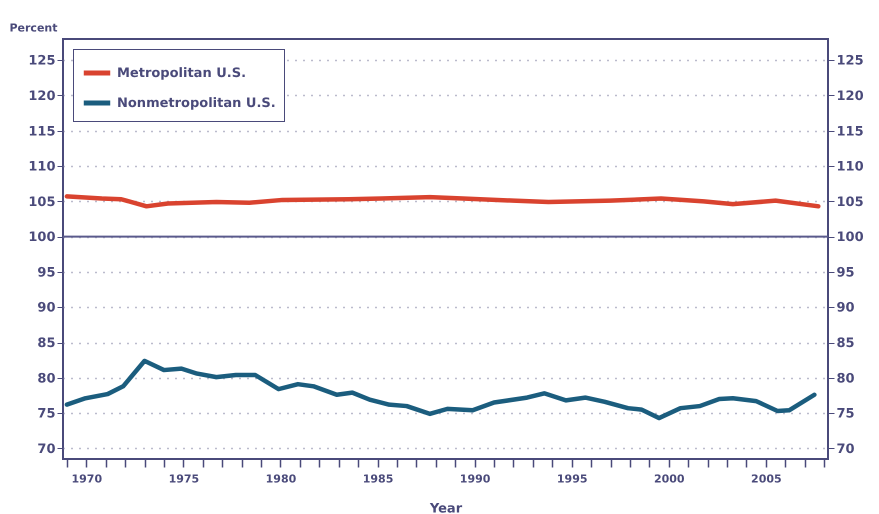 The width and height of the screenshot is (879, 514). What do you see at coordinates (42, 96) in the screenshot?
I see `y-tick-label: 120` at bounding box center [42, 96].